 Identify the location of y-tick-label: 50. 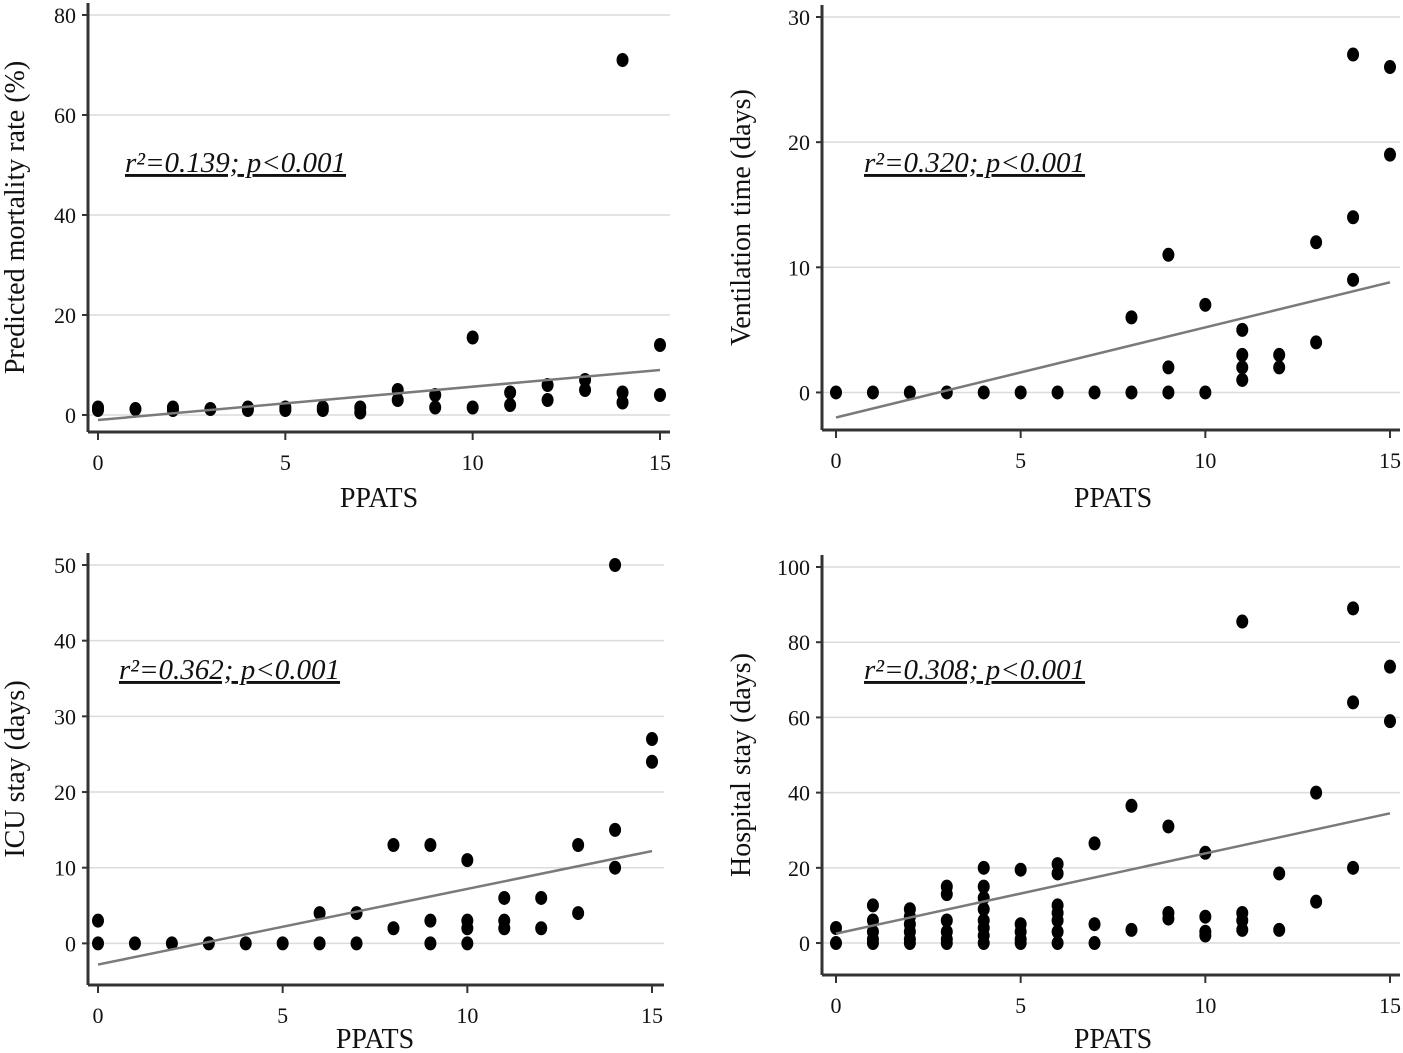
(65, 565).